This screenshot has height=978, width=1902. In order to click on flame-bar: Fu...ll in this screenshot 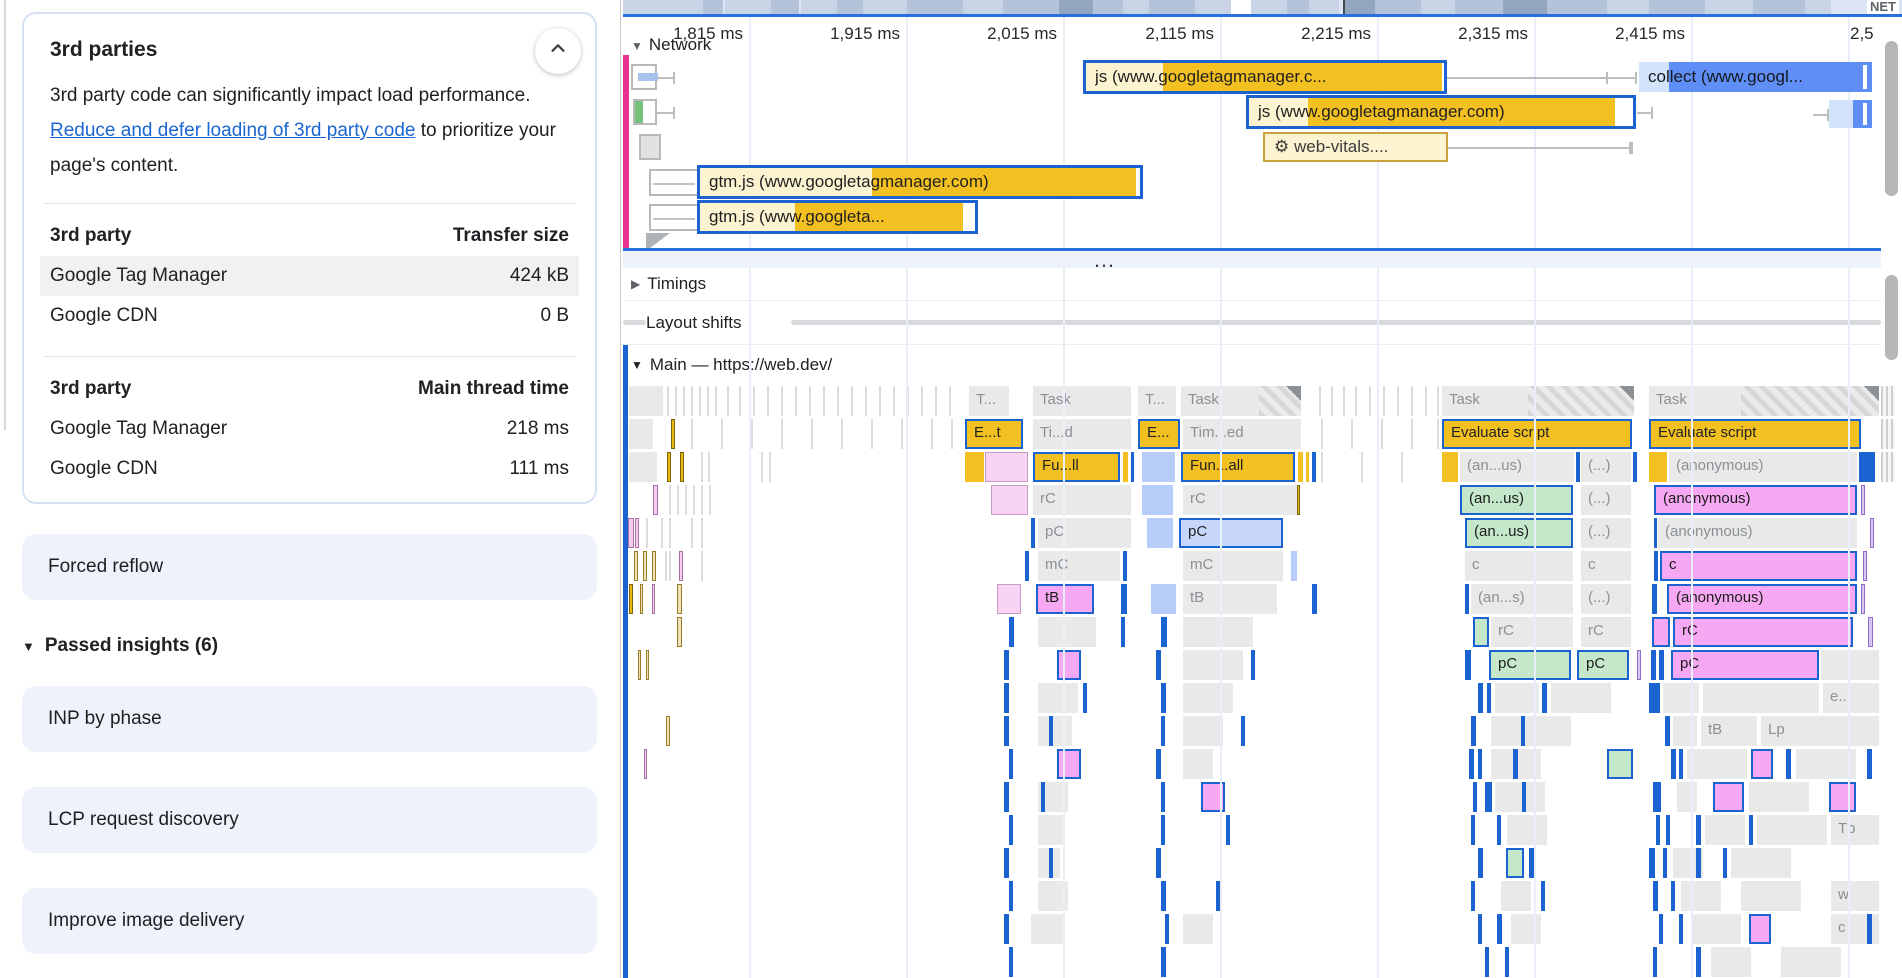, I will do `click(1076, 467)`.